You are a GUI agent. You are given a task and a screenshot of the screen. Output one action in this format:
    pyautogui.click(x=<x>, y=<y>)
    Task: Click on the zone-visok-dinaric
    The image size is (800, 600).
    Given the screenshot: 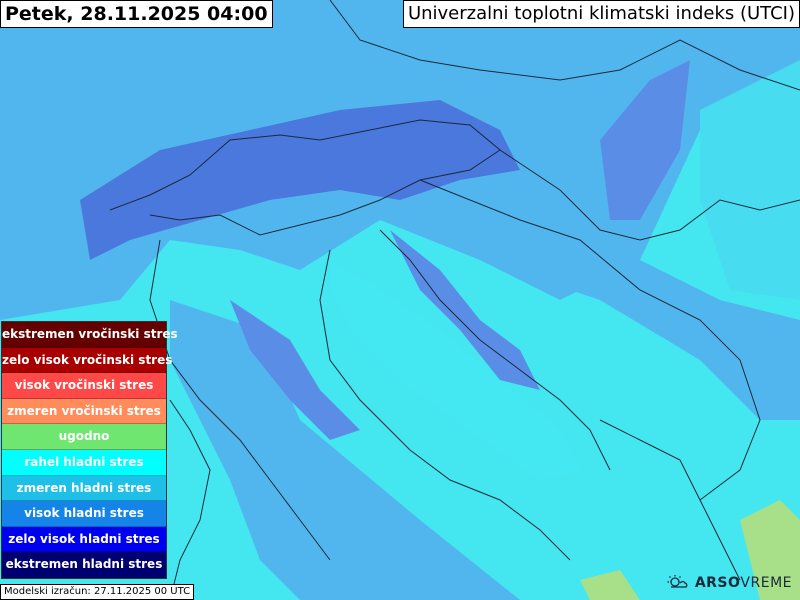 What is the action you would take?
    pyautogui.click(x=465, y=310)
    